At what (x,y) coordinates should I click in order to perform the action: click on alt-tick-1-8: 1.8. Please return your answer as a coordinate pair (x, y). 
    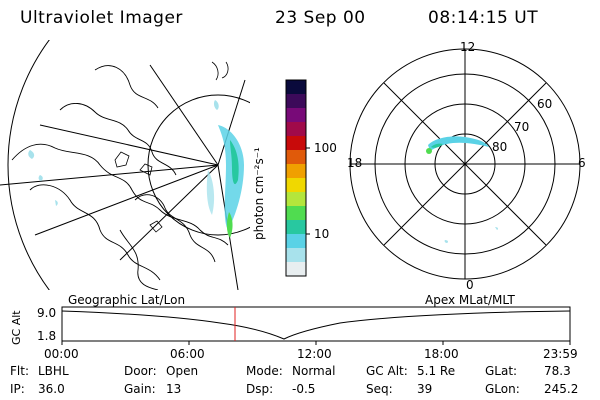
    Looking at the image, I should click on (47, 336).